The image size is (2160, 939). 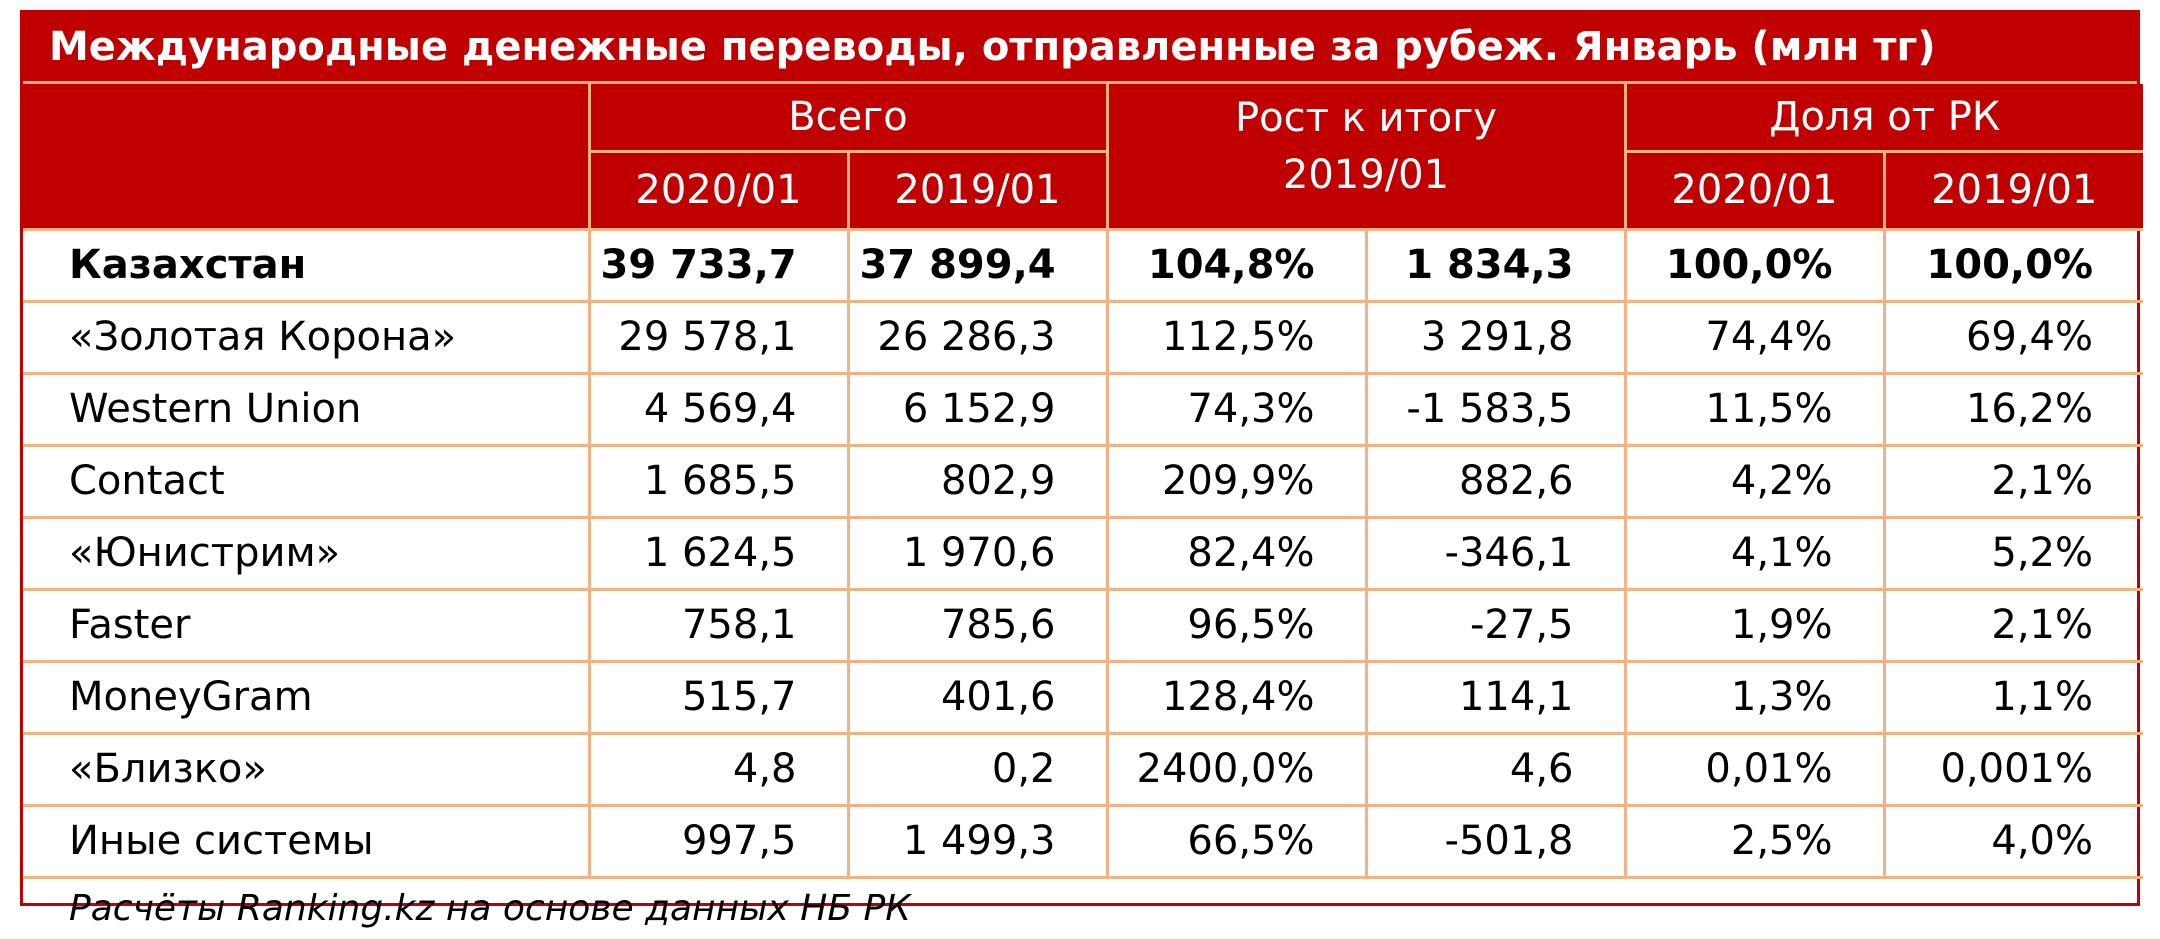 What do you see at coordinates (976, 554) in the screenshot?
I see `cell-total-2019: 1 970,6` at bounding box center [976, 554].